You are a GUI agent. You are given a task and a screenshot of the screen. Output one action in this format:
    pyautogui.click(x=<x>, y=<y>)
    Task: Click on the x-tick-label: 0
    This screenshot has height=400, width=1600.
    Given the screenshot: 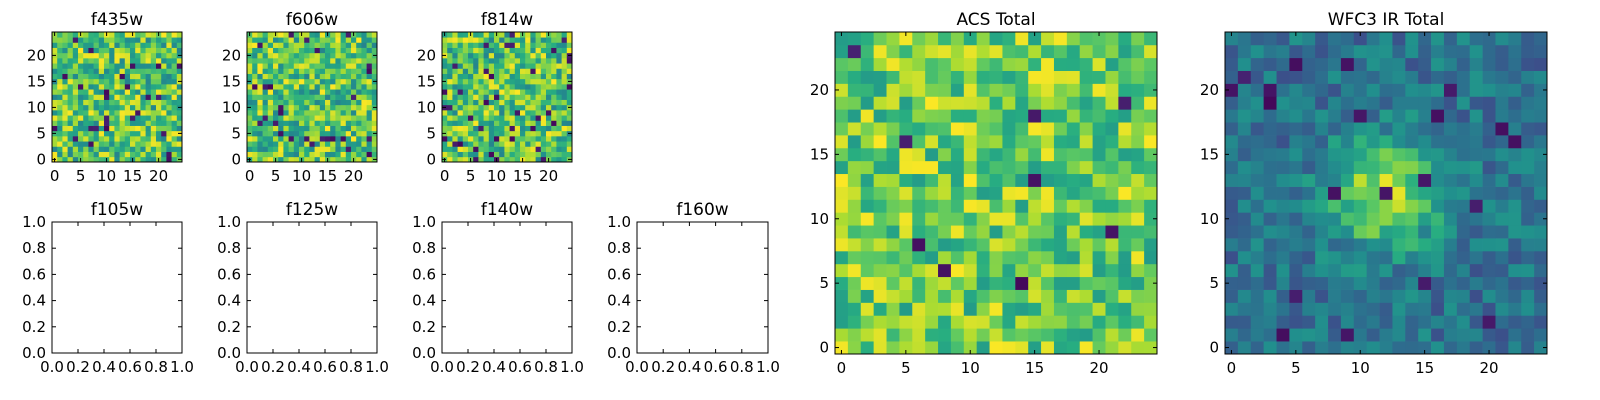 What is the action you would take?
    pyautogui.click(x=842, y=368)
    